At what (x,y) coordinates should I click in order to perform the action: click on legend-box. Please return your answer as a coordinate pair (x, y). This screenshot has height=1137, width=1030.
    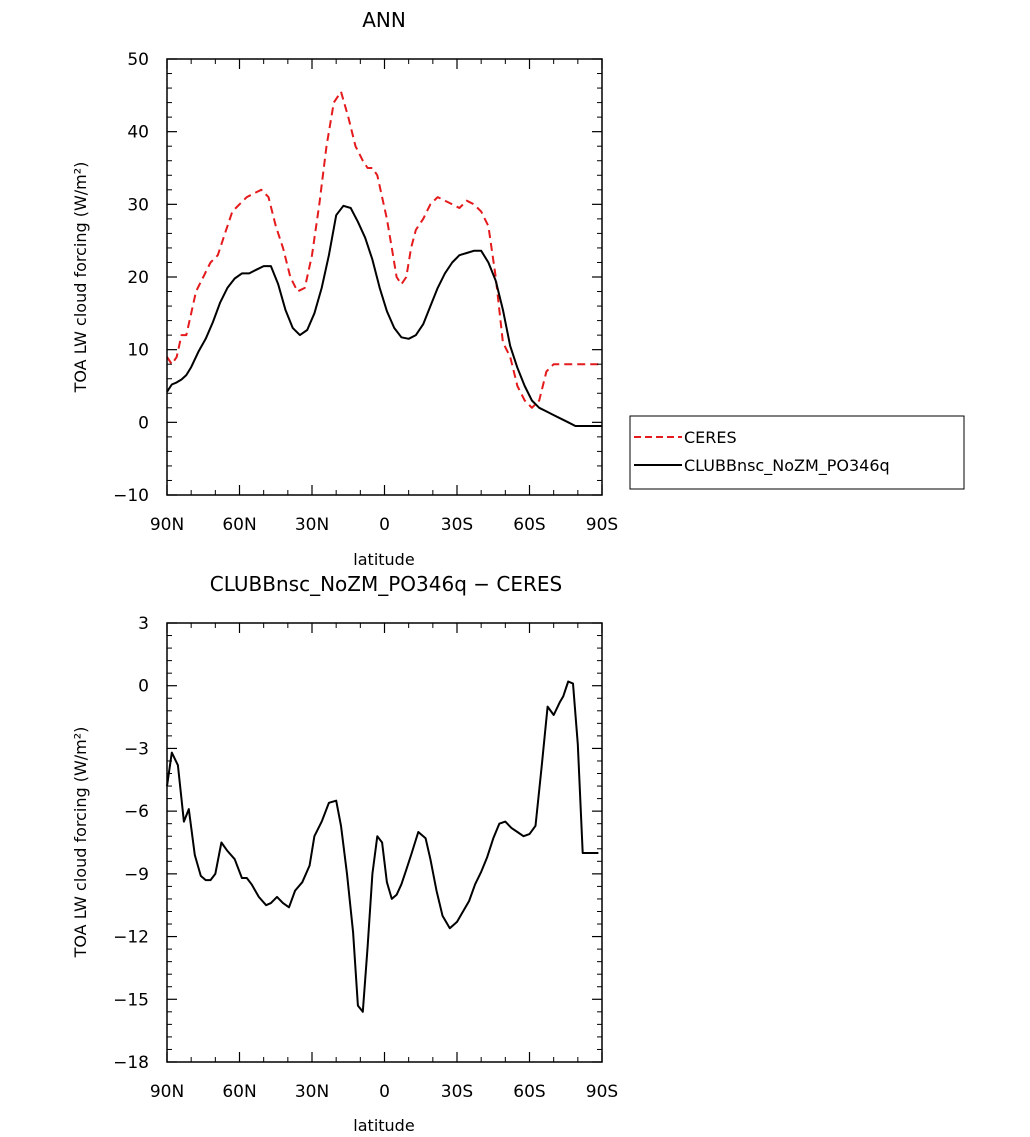
    Looking at the image, I should click on (797, 452).